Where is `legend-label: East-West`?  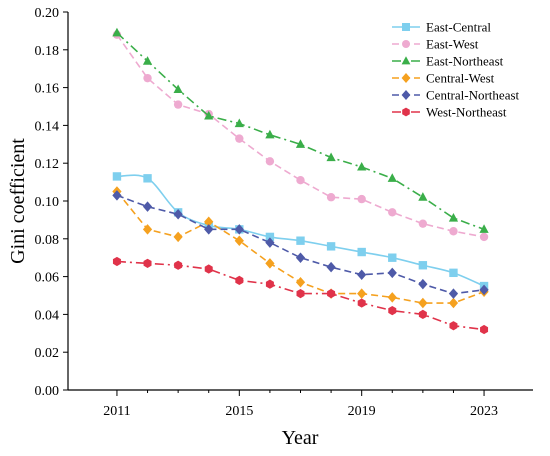
legend-label: East-West is located at coordinates (452, 44).